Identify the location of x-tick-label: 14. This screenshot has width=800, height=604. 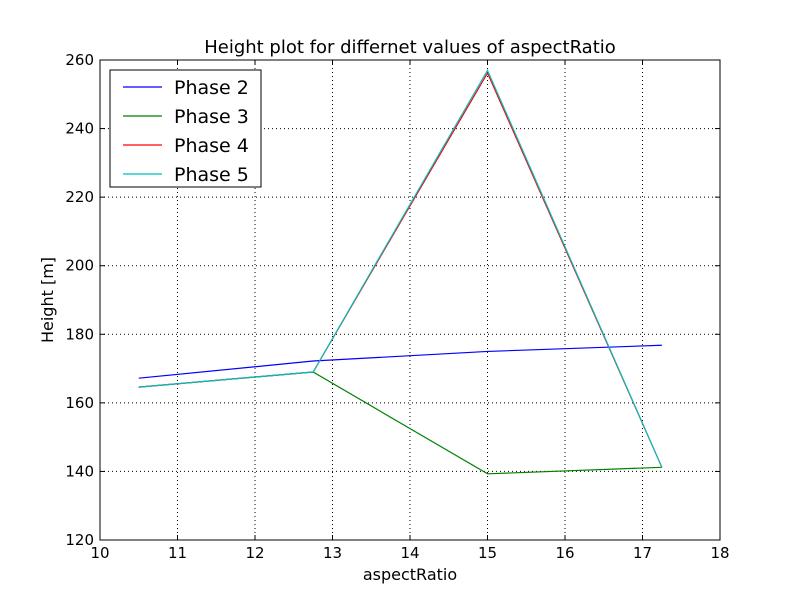
(409, 553).